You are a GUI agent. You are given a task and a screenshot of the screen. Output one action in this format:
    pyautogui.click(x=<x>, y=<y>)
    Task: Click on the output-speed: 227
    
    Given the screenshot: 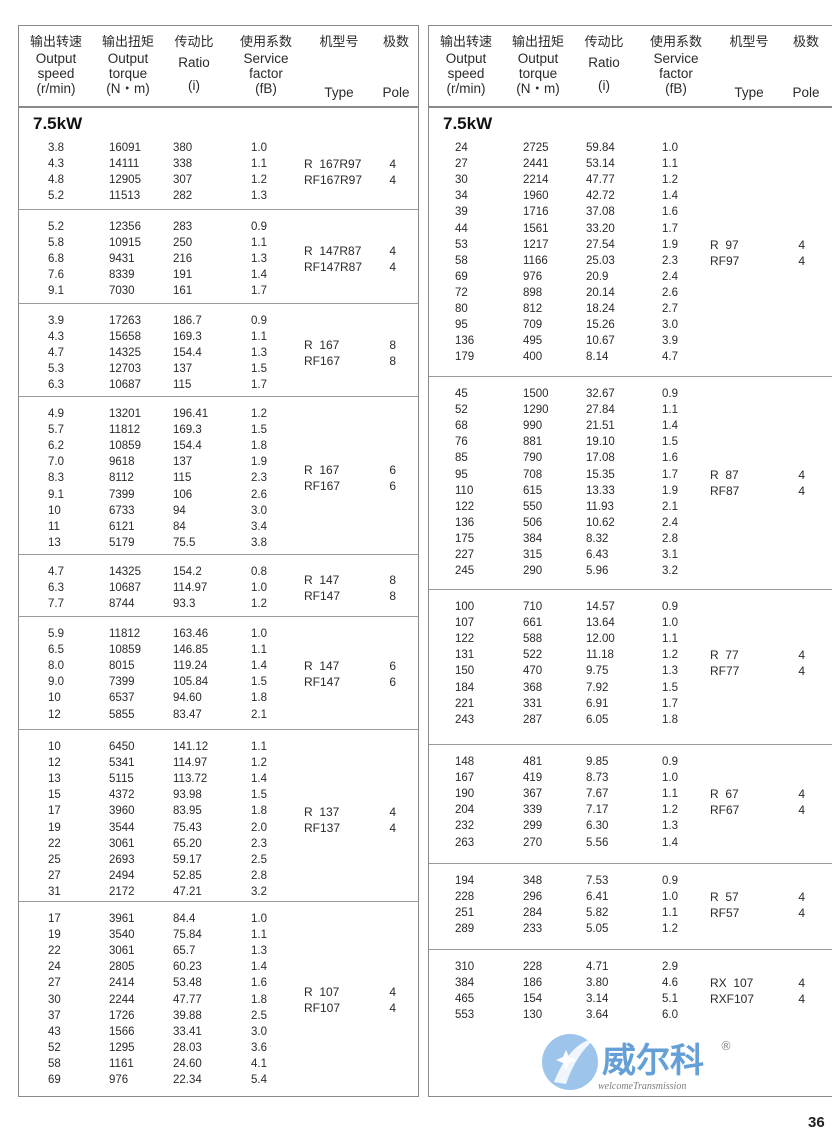 What is the action you would take?
    pyautogui.click(x=465, y=555)
    